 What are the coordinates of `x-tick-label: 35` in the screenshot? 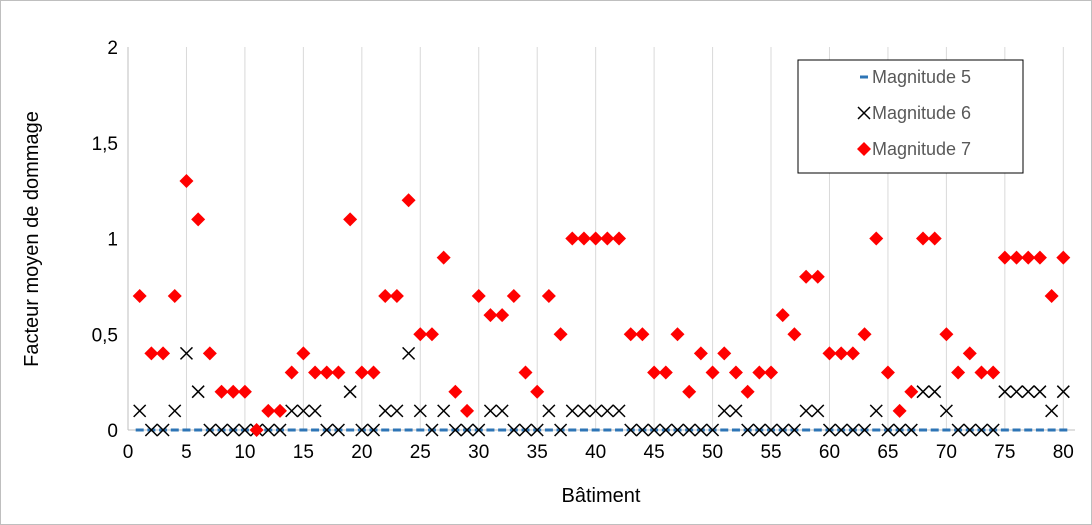 It's located at (537, 452).